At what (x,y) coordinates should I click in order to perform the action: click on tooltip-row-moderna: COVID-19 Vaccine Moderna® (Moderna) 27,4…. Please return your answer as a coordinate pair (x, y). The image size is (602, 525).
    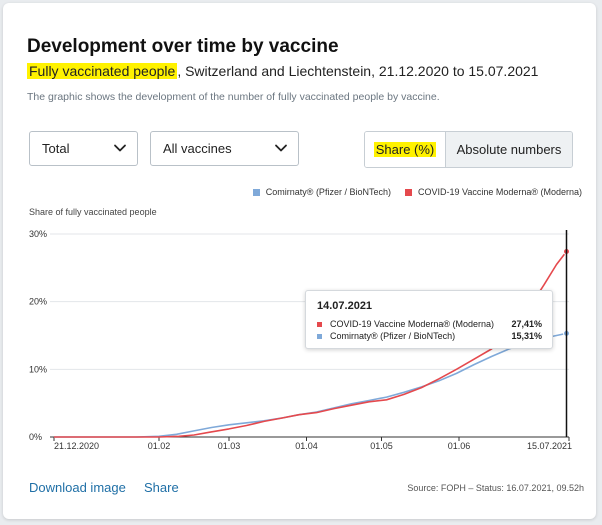
    Looking at the image, I should click on (429, 324).